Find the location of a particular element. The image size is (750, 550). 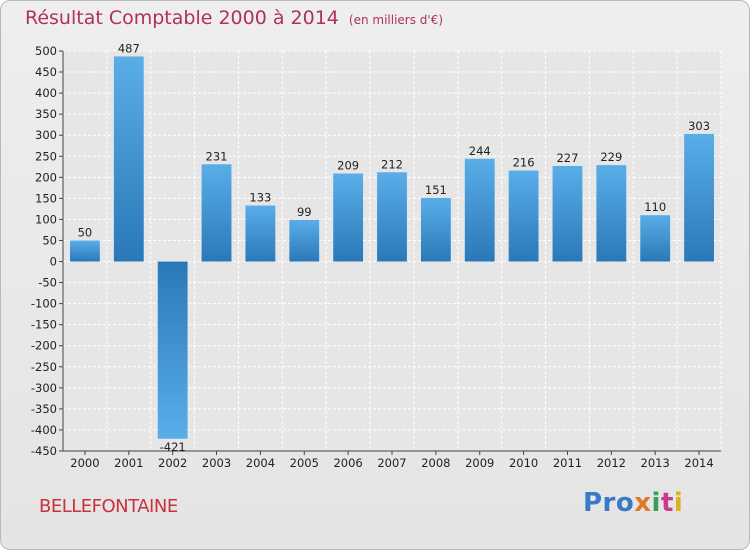

commune-name: BELLEFONTAINE is located at coordinates (108, 506).